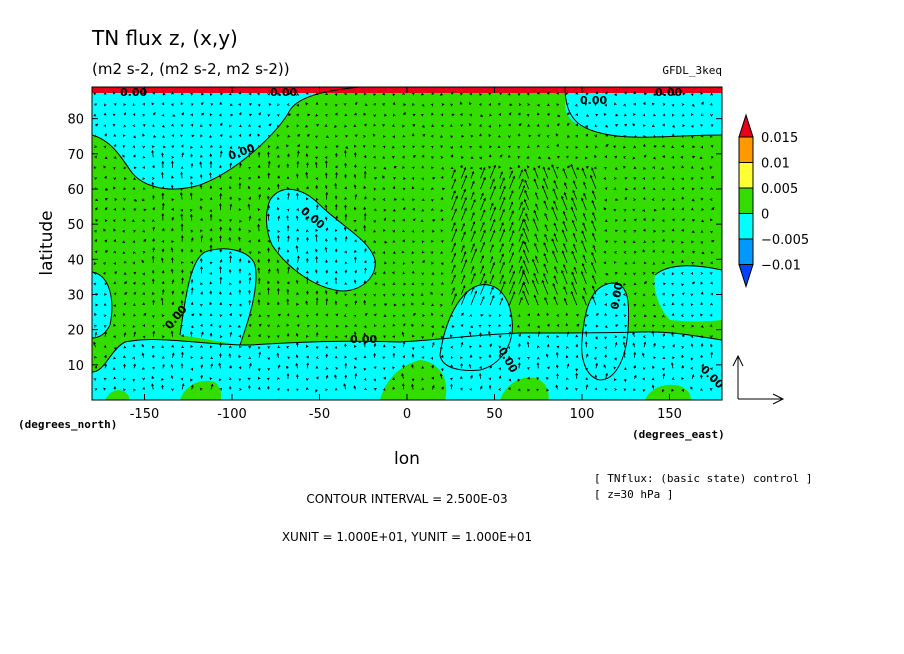 This screenshot has width=904, height=654. What do you see at coordinates (319, 414) in the screenshot?
I see `x-tick-label: -50` at bounding box center [319, 414].